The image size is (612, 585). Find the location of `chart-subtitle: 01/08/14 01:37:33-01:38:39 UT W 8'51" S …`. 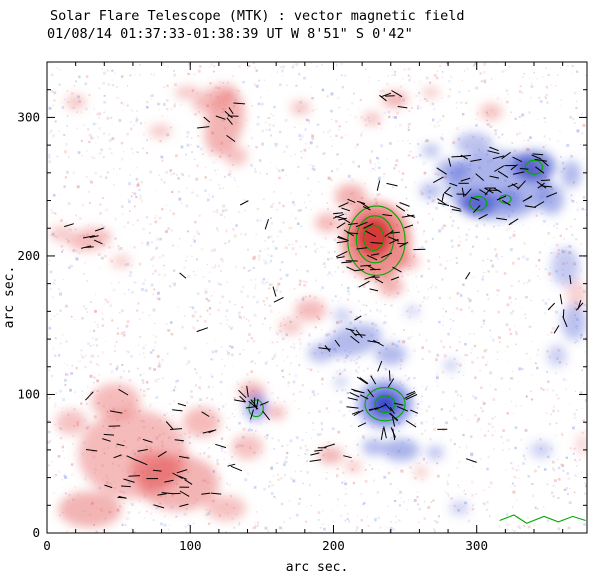

chart-subtitle: 01/08/14 01:37:33-01:38:39 UT W 8'51" S … is located at coordinates (230, 34).